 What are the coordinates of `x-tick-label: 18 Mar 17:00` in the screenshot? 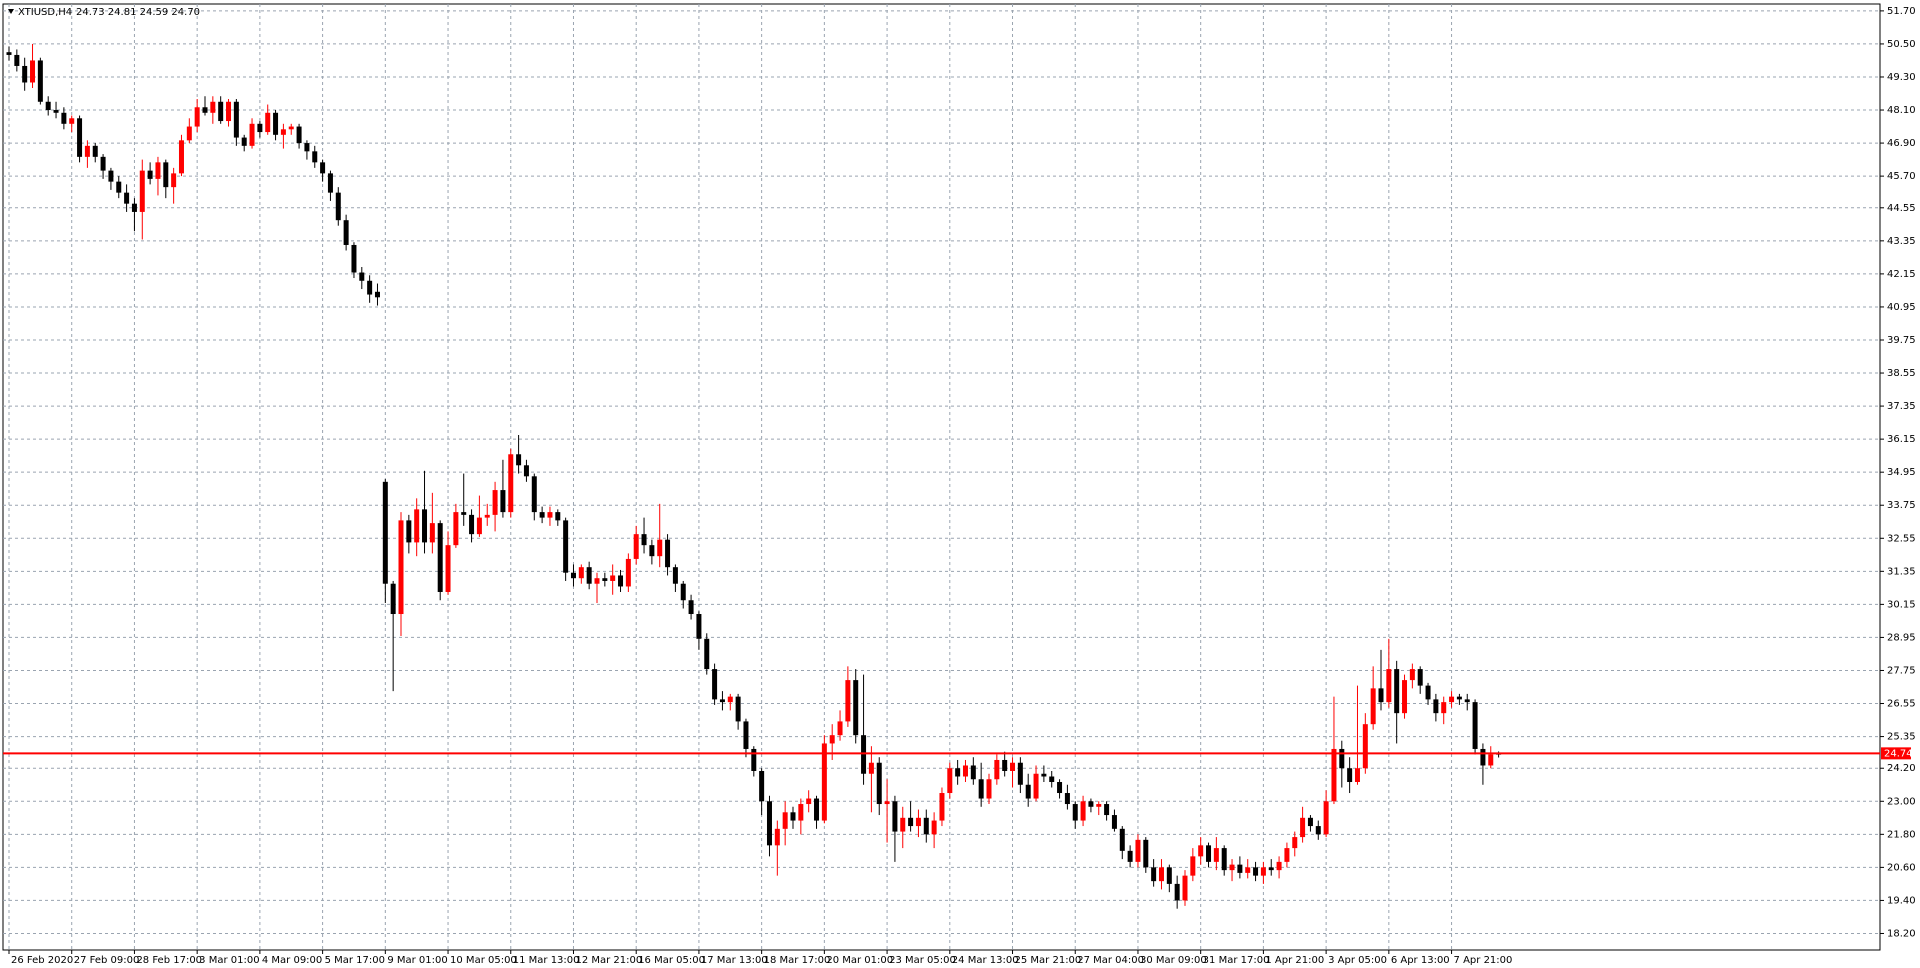 It's located at (797, 960).